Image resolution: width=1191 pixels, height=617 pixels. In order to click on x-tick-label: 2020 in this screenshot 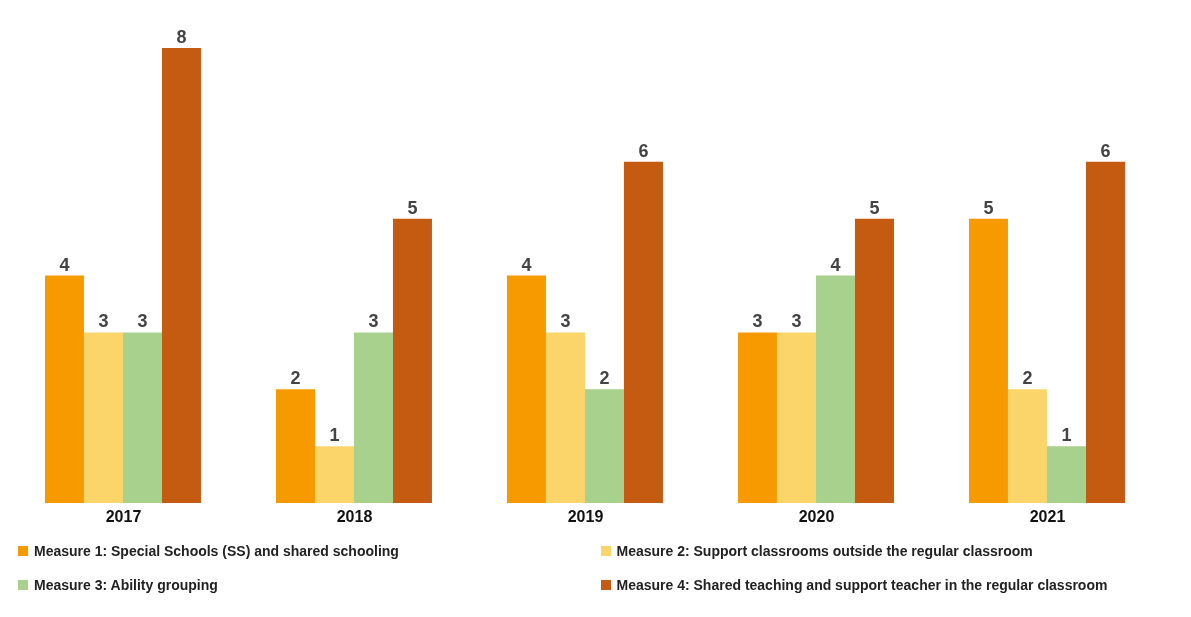, I will do `click(816, 517)`.